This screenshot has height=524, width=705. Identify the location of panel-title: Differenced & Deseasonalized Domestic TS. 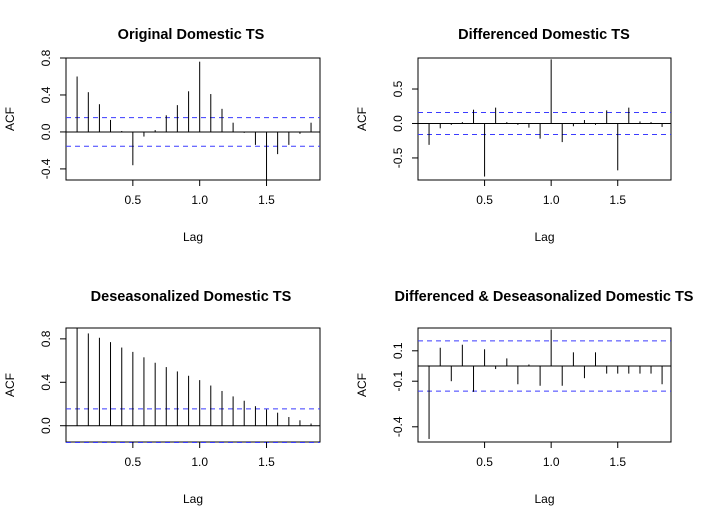
(544, 297).